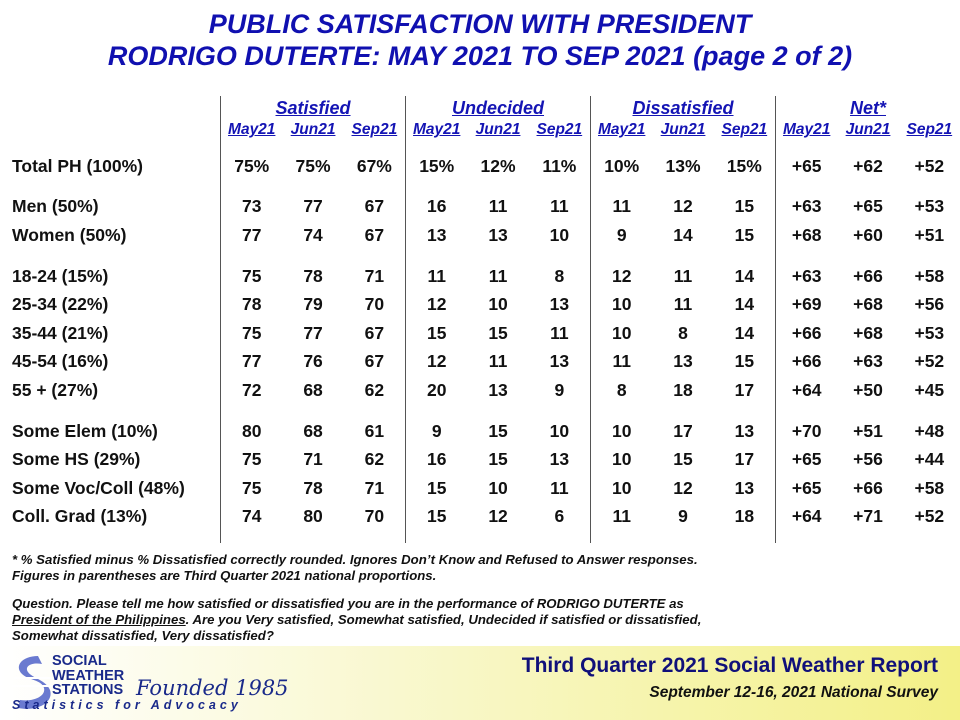 Image resolution: width=960 pixels, height=720 pixels. Describe the element at coordinates (559, 165) in the screenshot. I see `data-cell: 11%` at that location.